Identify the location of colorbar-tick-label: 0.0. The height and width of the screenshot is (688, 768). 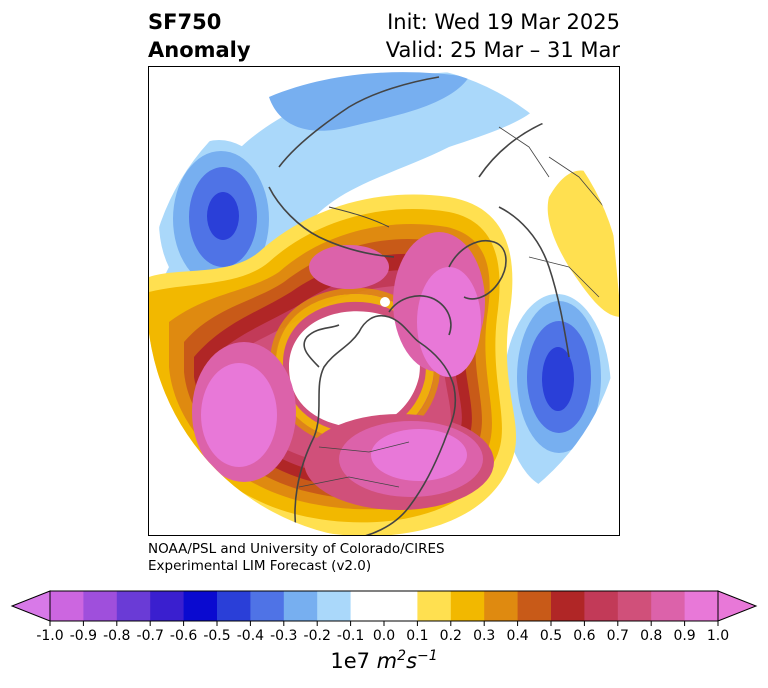
(384, 636).